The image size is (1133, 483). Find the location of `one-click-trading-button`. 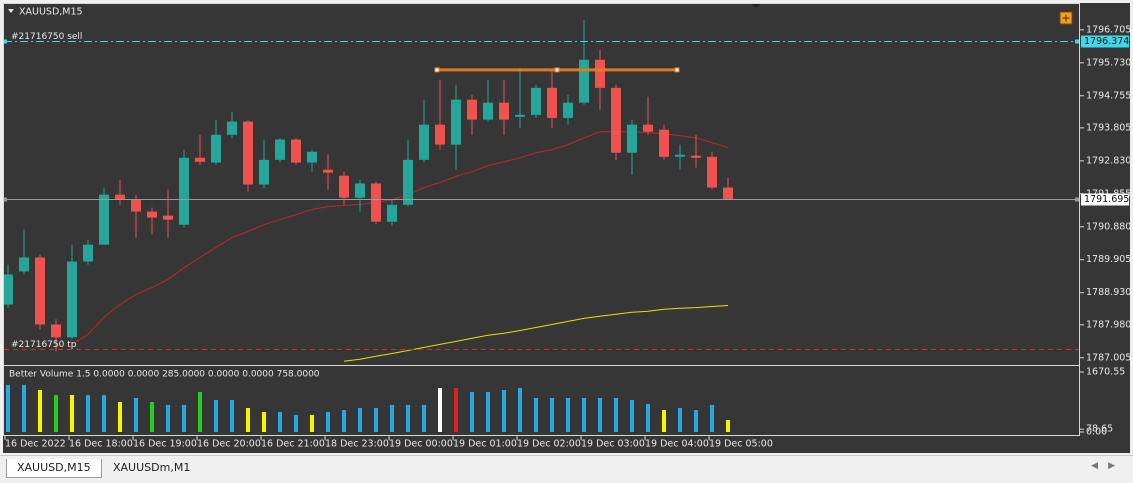

one-click-trading-button is located at coordinates (1066, 18).